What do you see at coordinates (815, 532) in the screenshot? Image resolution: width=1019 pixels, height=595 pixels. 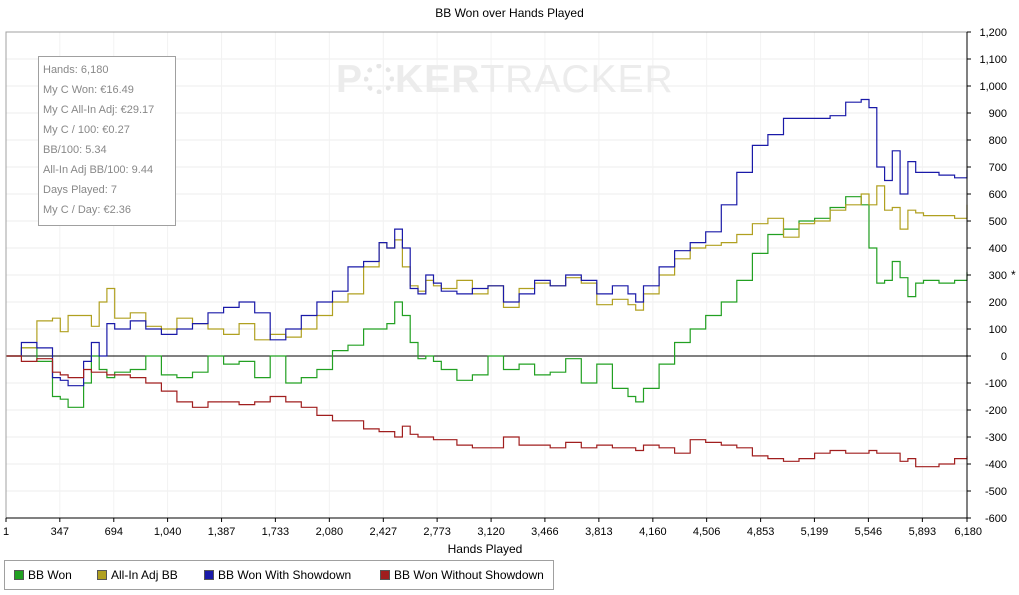 I see `x-tick-label: 5,199` at bounding box center [815, 532].